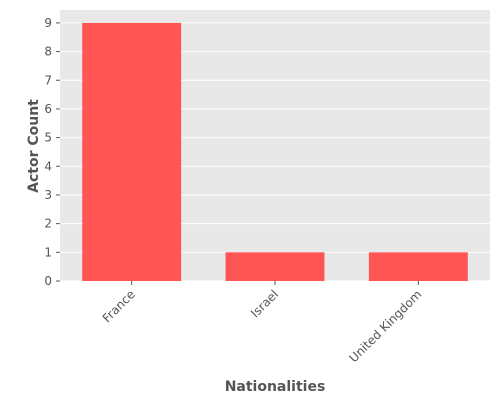 The height and width of the screenshot is (400, 500). Describe the element at coordinates (48, 109) in the screenshot. I see `y-tick-label-6: 6` at that location.